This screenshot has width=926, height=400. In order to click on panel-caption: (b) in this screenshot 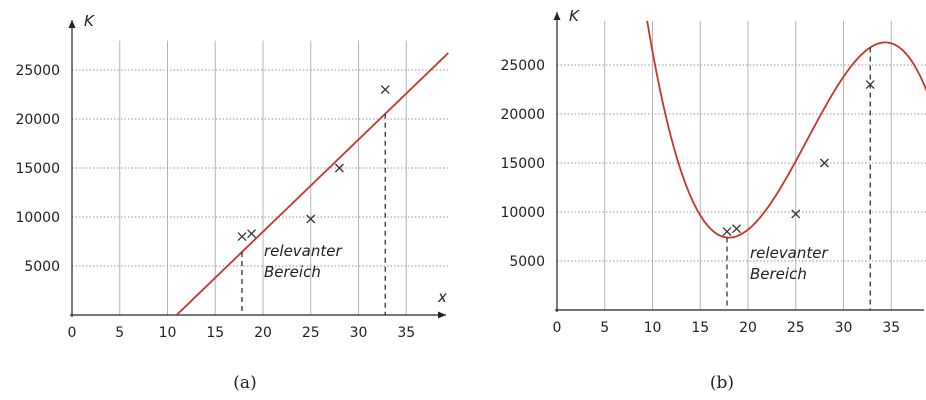, I will do `click(722, 383)`.